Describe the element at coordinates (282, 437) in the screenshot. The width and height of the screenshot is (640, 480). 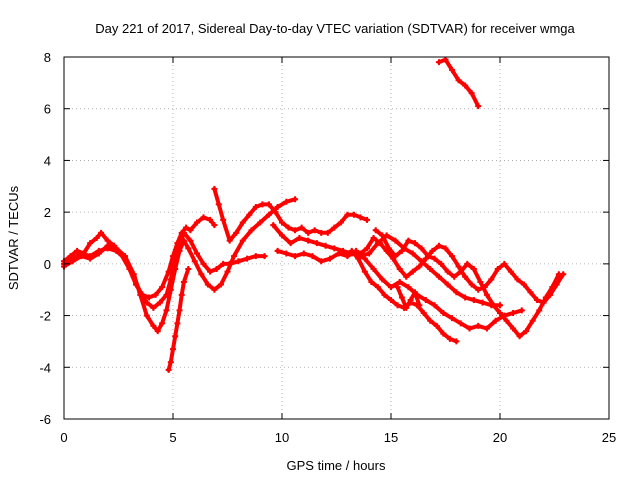
I see `x-tick-label: 10` at that location.